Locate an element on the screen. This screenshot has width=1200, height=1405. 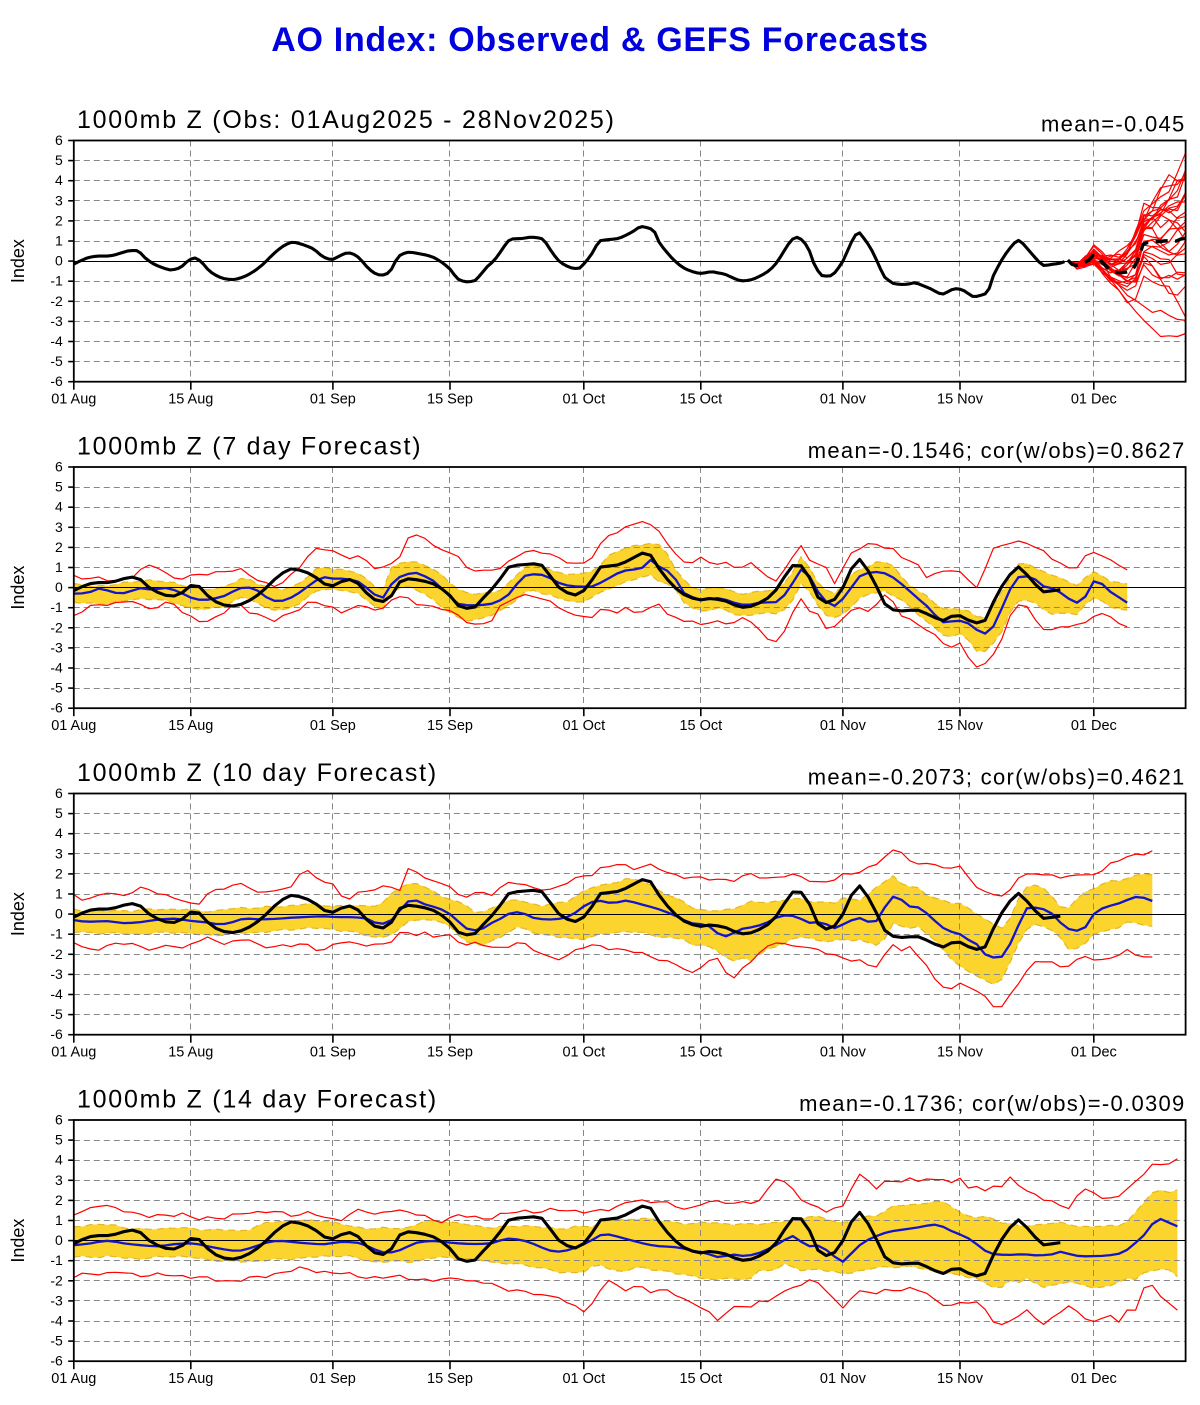
svg-text:mean=-0.1546; cor(w/obs)=0.862: mean=-0.1546; cor(w/obs)=0.8627 is located at coordinates (997, 450).